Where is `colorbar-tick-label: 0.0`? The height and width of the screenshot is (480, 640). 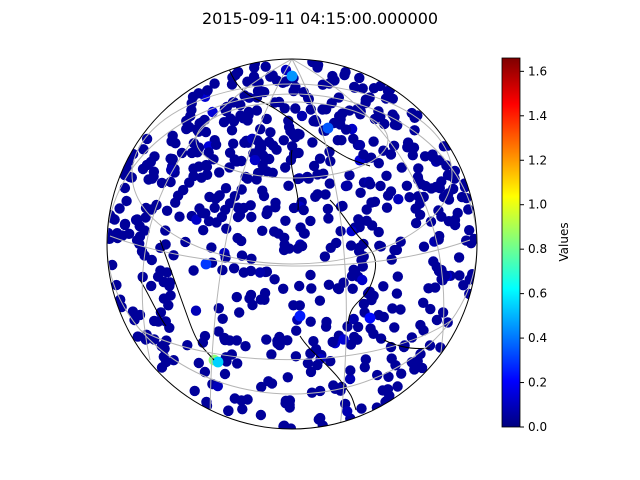 colorbar-tick-label: 0.0 is located at coordinates (537, 427).